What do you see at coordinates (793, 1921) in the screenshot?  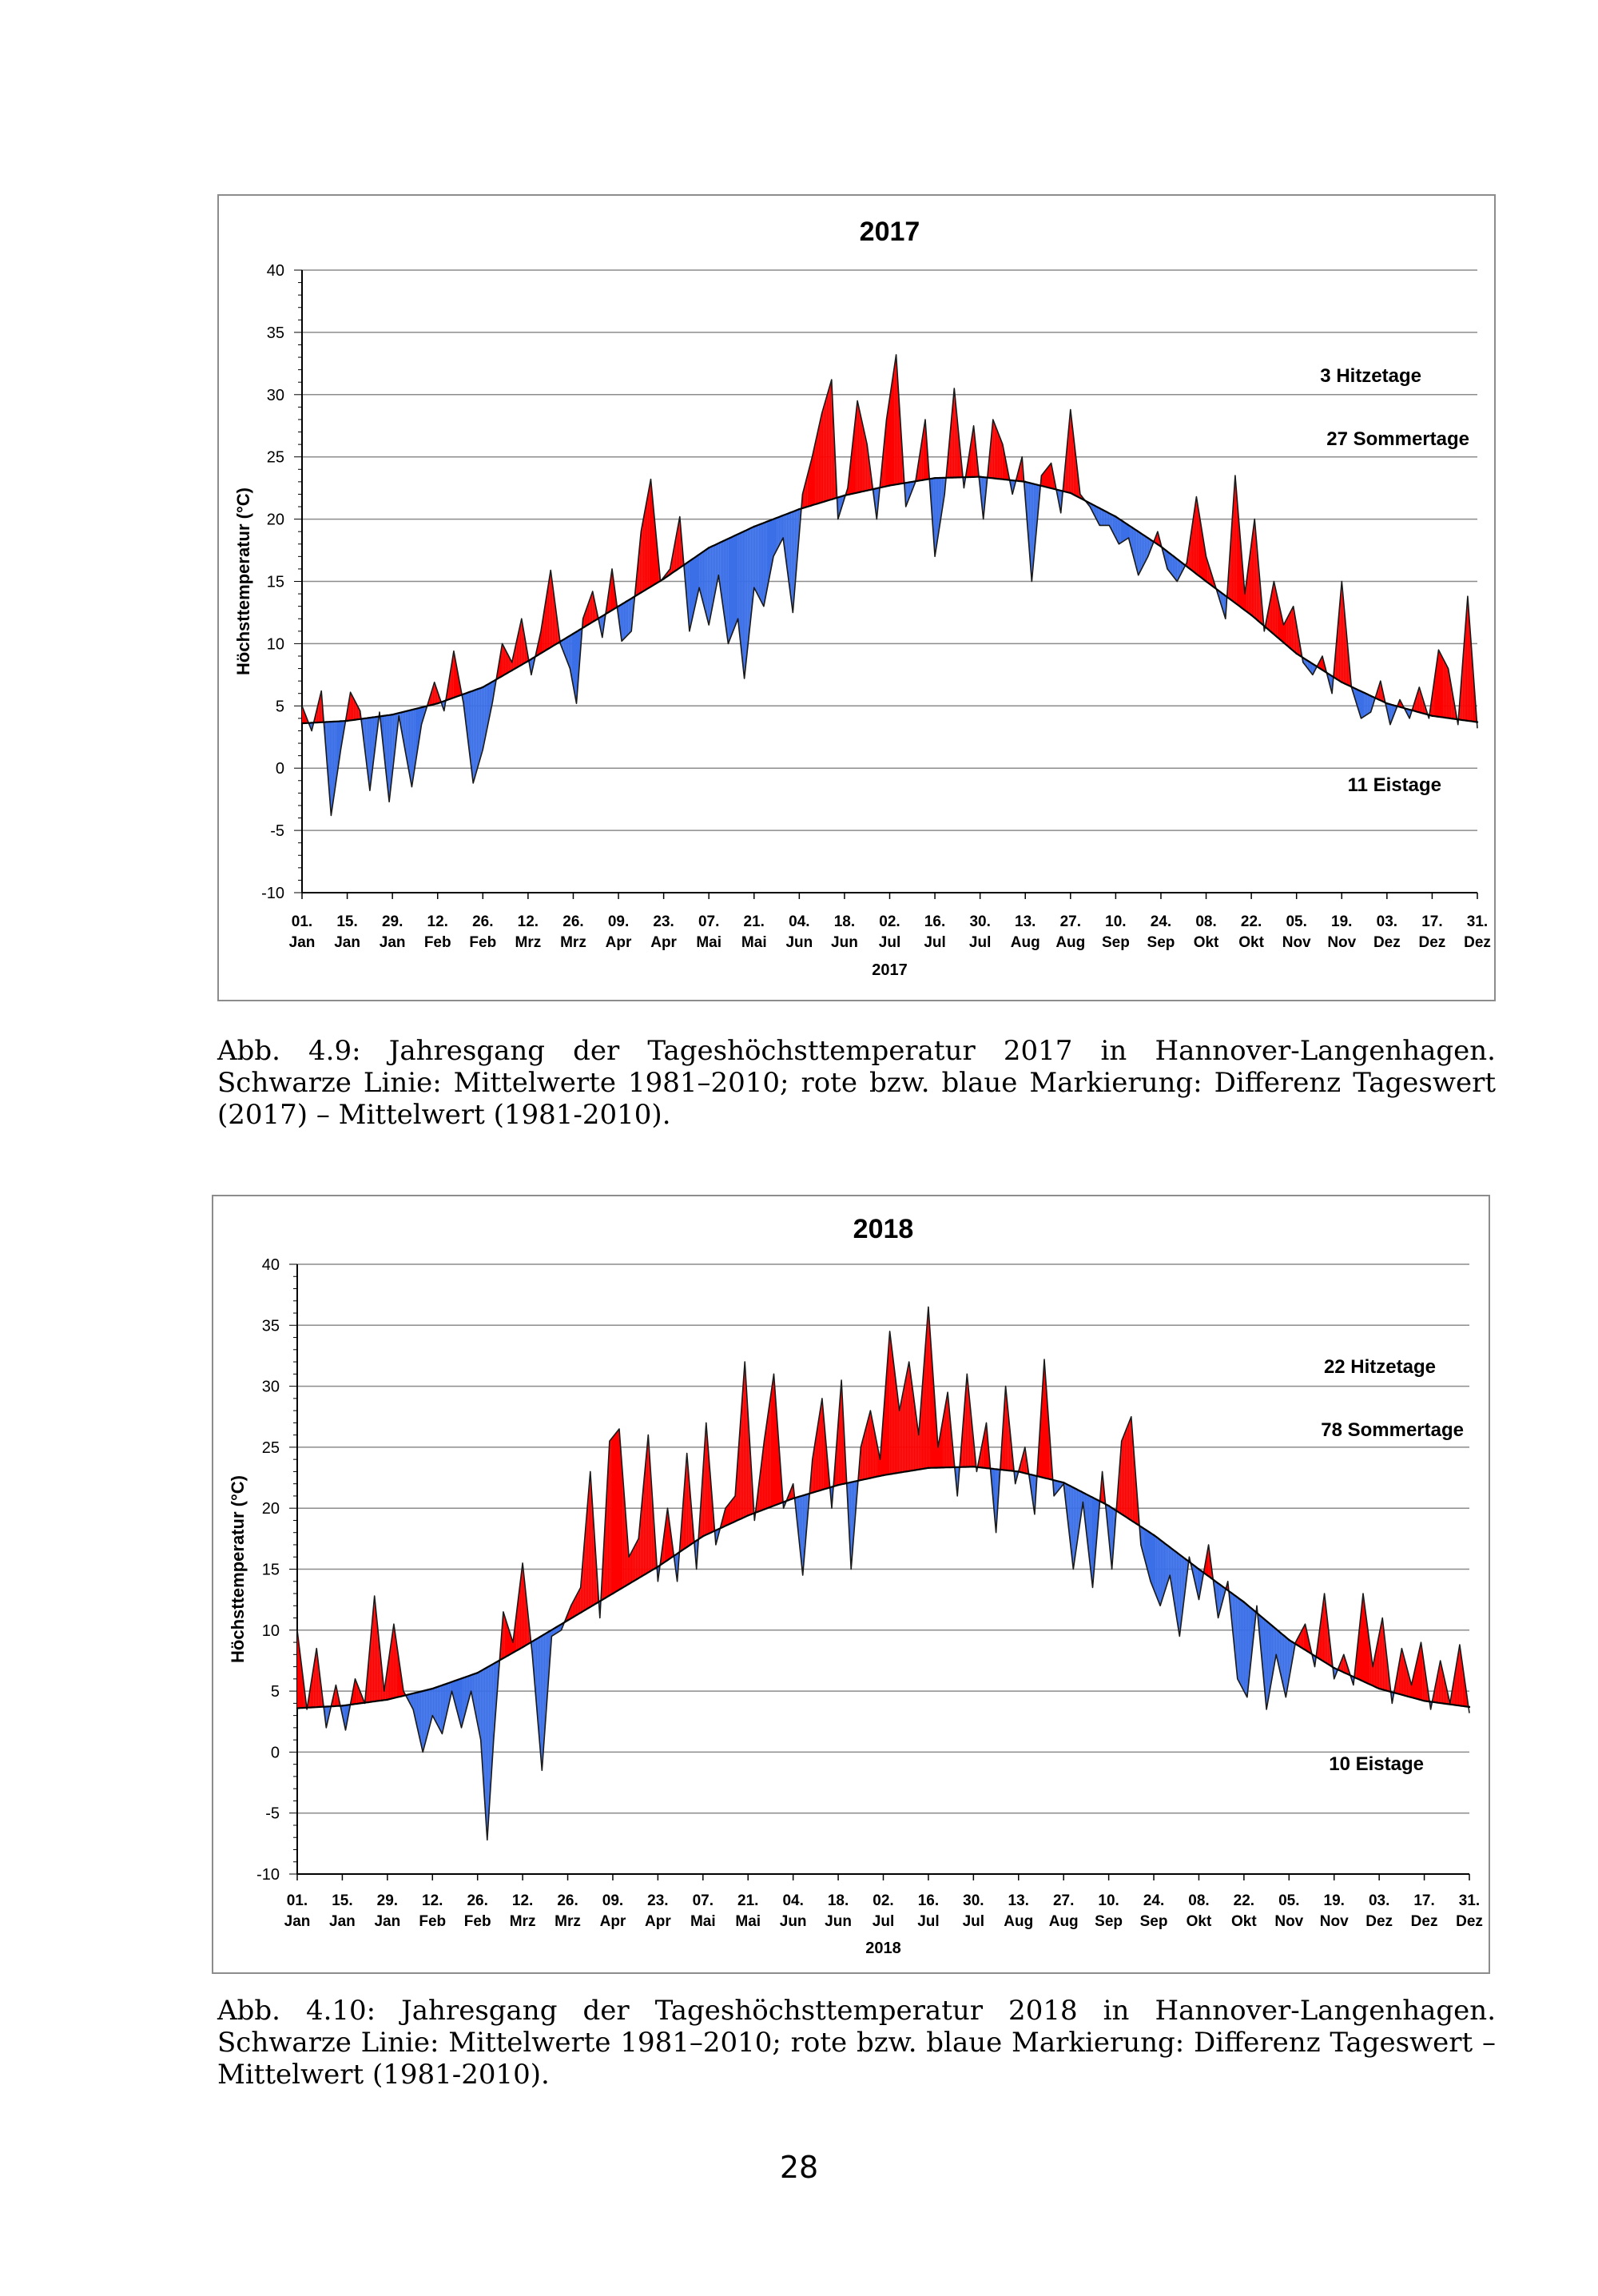 I see `x-tick-month-label: Jun` at bounding box center [793, 1921].